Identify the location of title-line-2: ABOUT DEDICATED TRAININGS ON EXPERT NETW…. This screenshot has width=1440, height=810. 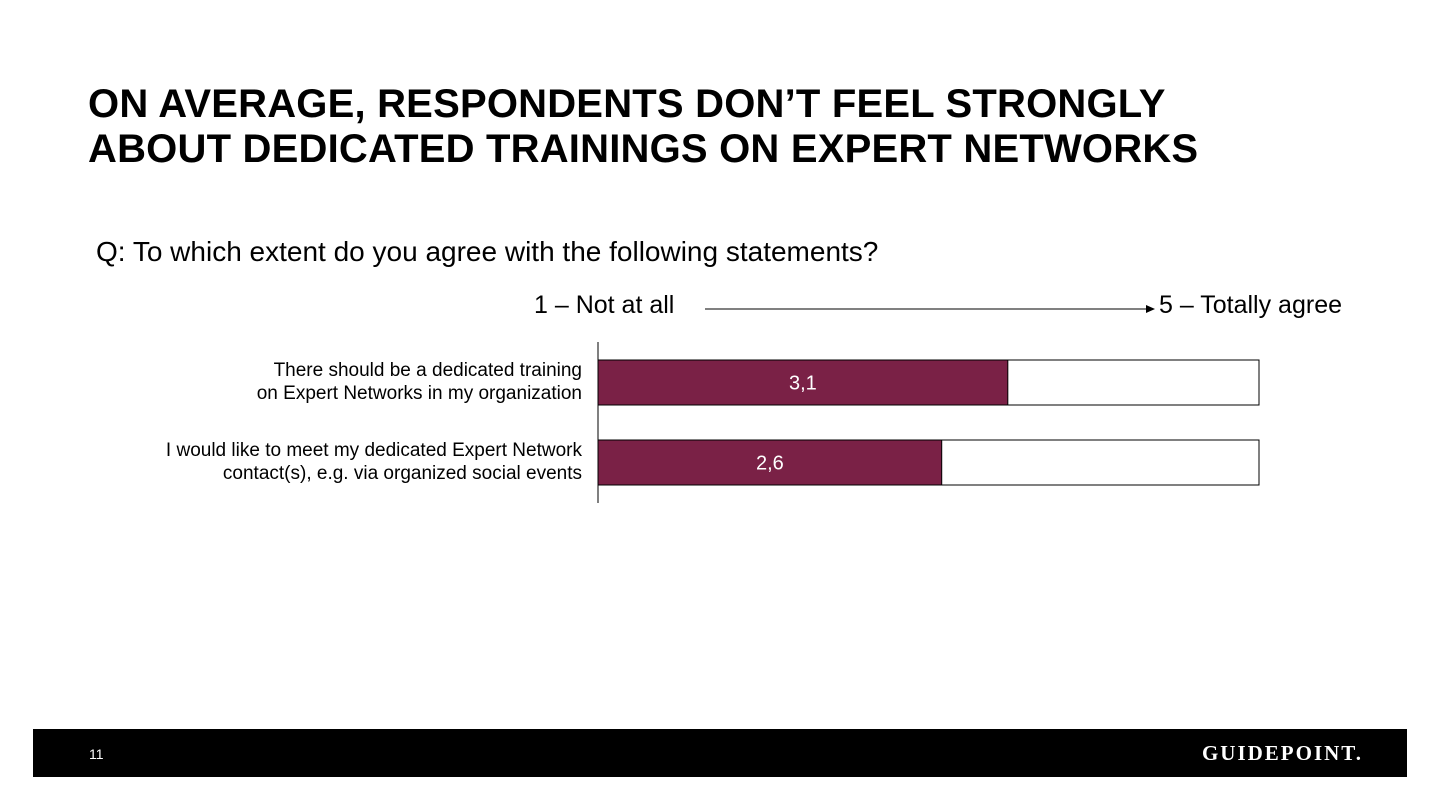
(643, 149).